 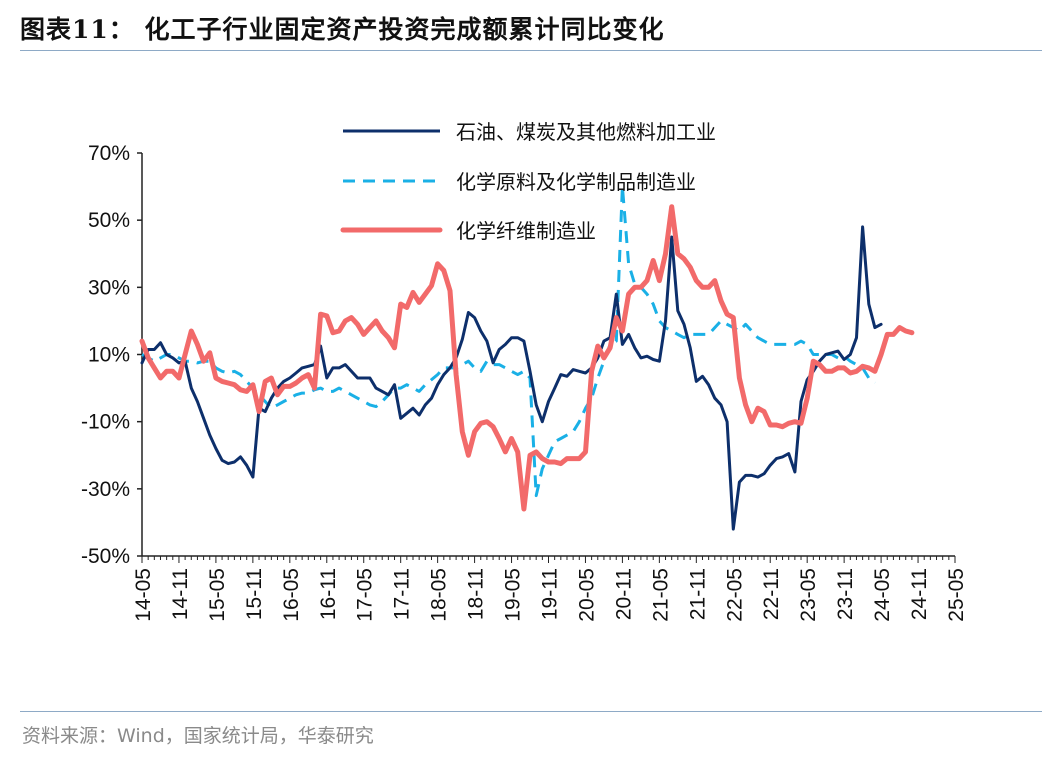 I want to click on x-tick-label: 16-11, so click(x=328, y=594).